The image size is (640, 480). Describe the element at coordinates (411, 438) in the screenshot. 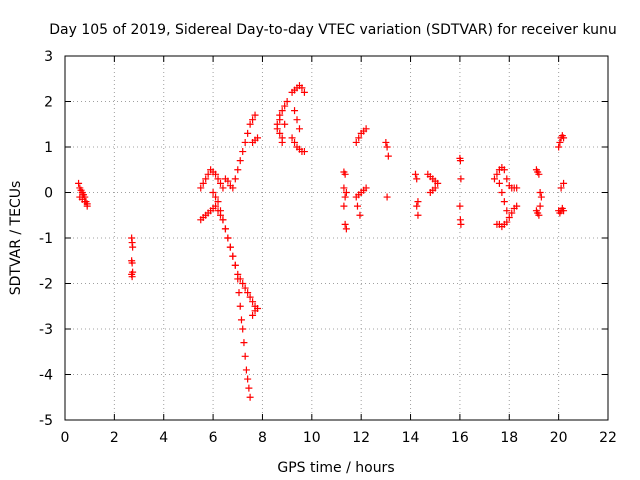

I see `x-tick-label: 14` at that location.